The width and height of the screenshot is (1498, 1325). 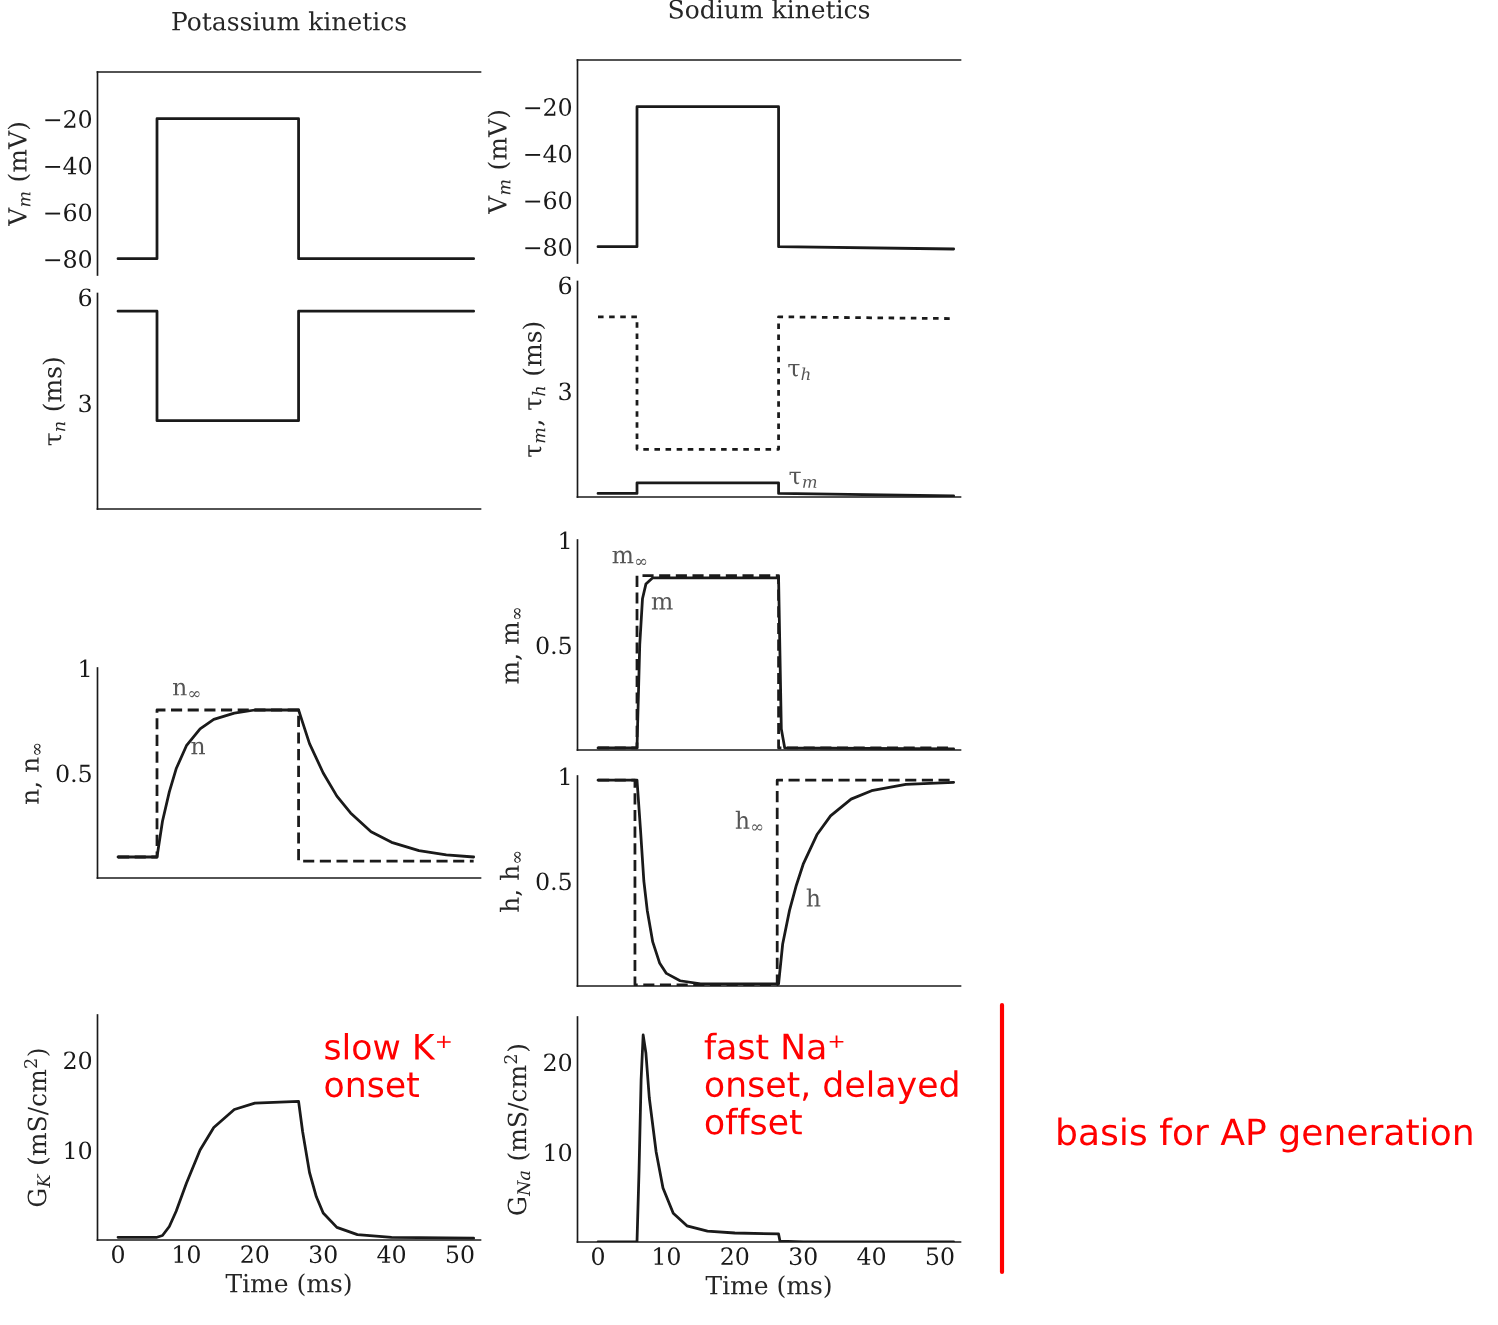 What do you see at coordinates (198, 748) in the screenshot?
I see `annotation: n` at bounding box center [198, 748].